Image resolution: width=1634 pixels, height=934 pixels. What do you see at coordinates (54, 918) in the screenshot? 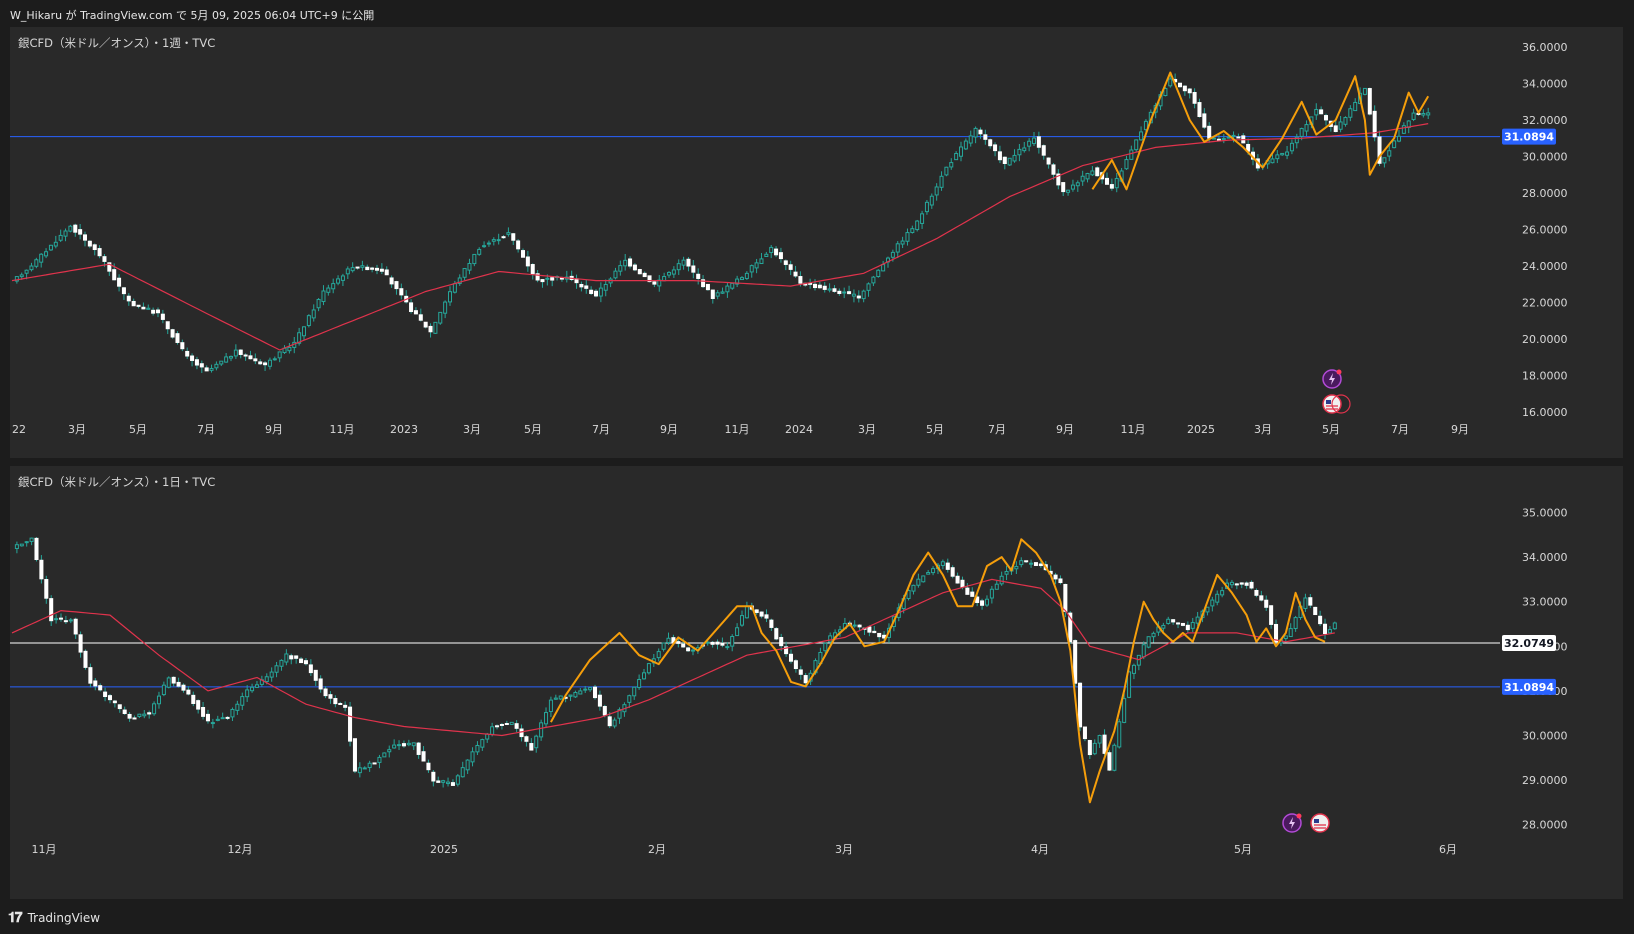
I see `tradingview-footer: 𝟏𝟕 TradingView` at bounding box center [54, 918].